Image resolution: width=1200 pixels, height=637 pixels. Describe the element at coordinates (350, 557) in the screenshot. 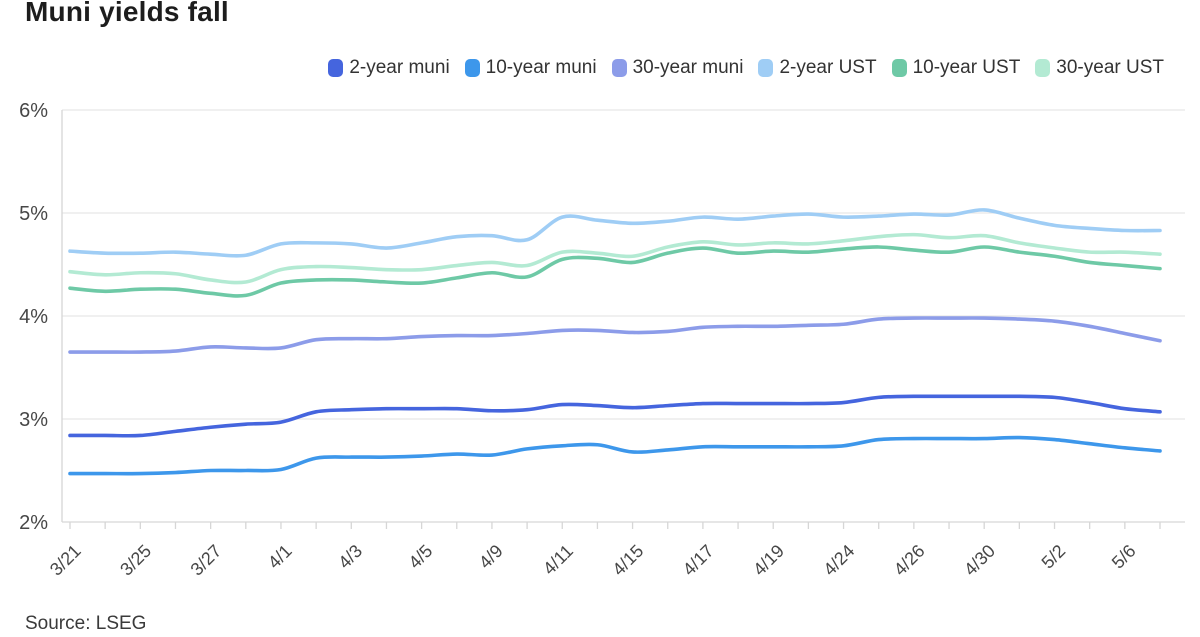

I see `x-axis-label: 4/3` at that location.